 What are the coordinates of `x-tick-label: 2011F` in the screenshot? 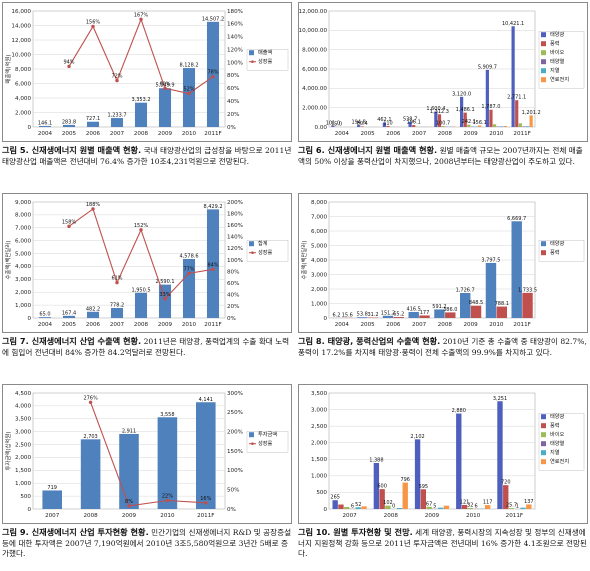 It's located at (212, 134).